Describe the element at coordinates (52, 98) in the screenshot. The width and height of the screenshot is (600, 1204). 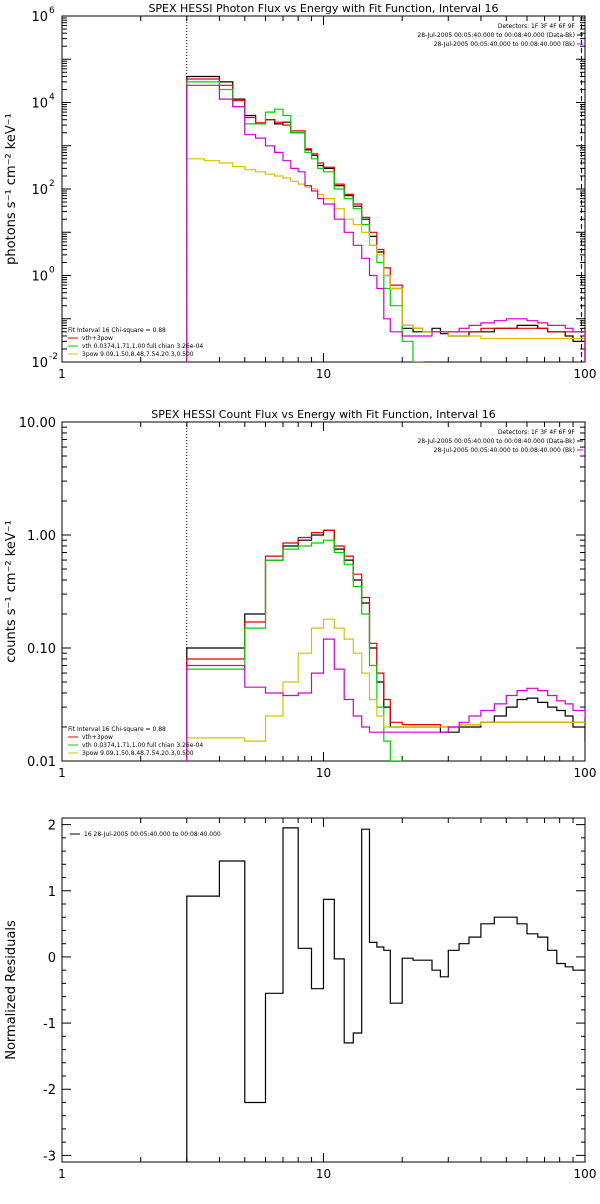
I see `y-tick-exponent: 4` at that location.